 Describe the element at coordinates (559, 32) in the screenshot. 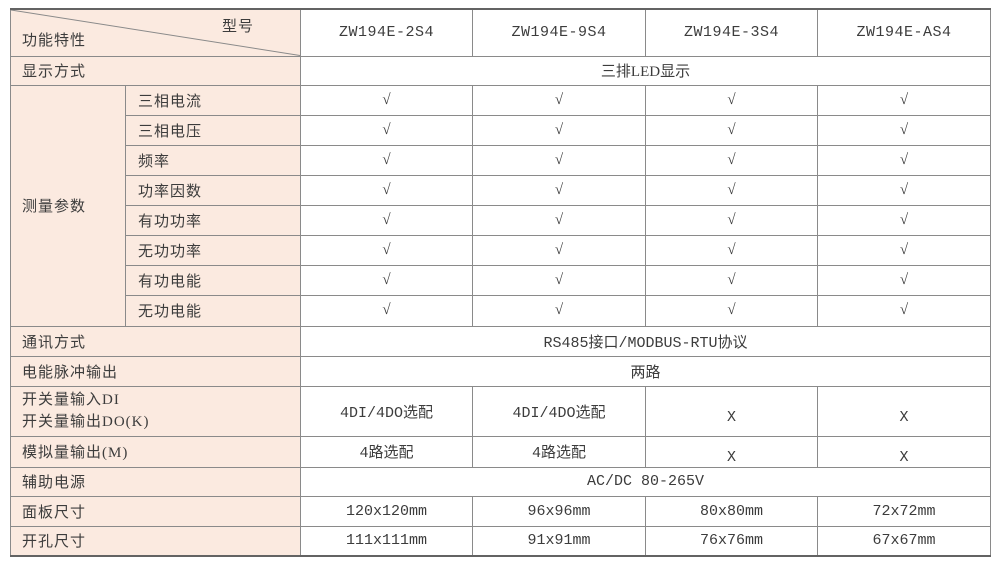

I see `model-header: ZW194E-9S4` at that location.